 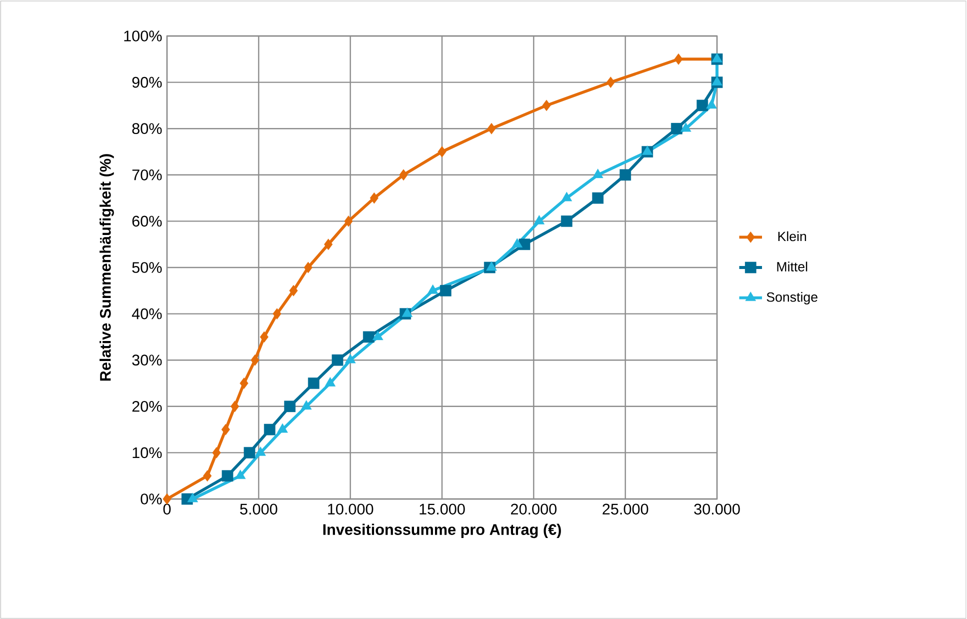 What do you see at coordinates (147, 221) in the screenshot?
I see `y-tick-label: 60%` at bounding box center [147, 221].